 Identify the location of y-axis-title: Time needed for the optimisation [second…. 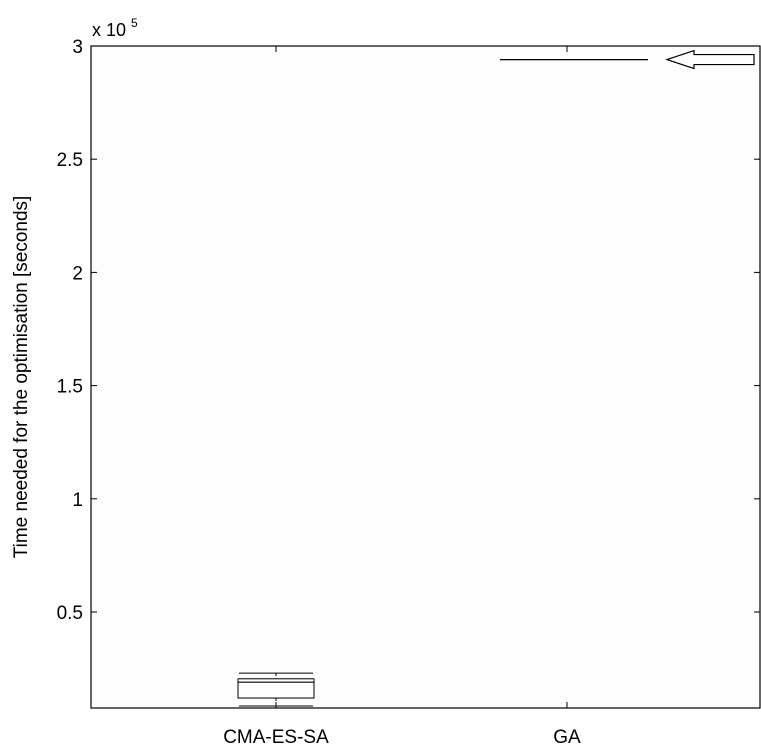
(21, 377).